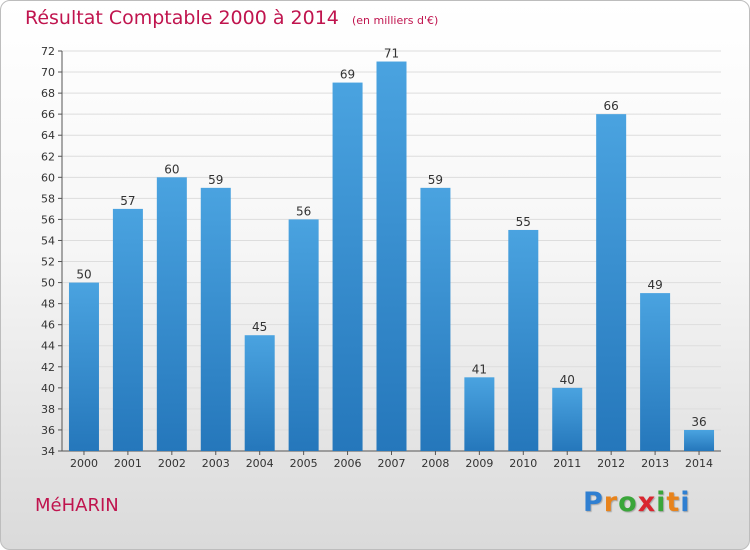  Describe the element at coordinates (699, 440) in the screenshot. I see `bar-2014` at that location.